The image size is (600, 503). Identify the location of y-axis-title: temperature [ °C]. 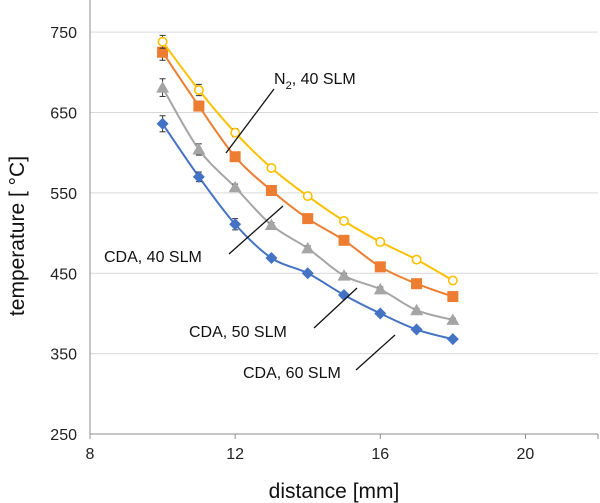
(17, 236).